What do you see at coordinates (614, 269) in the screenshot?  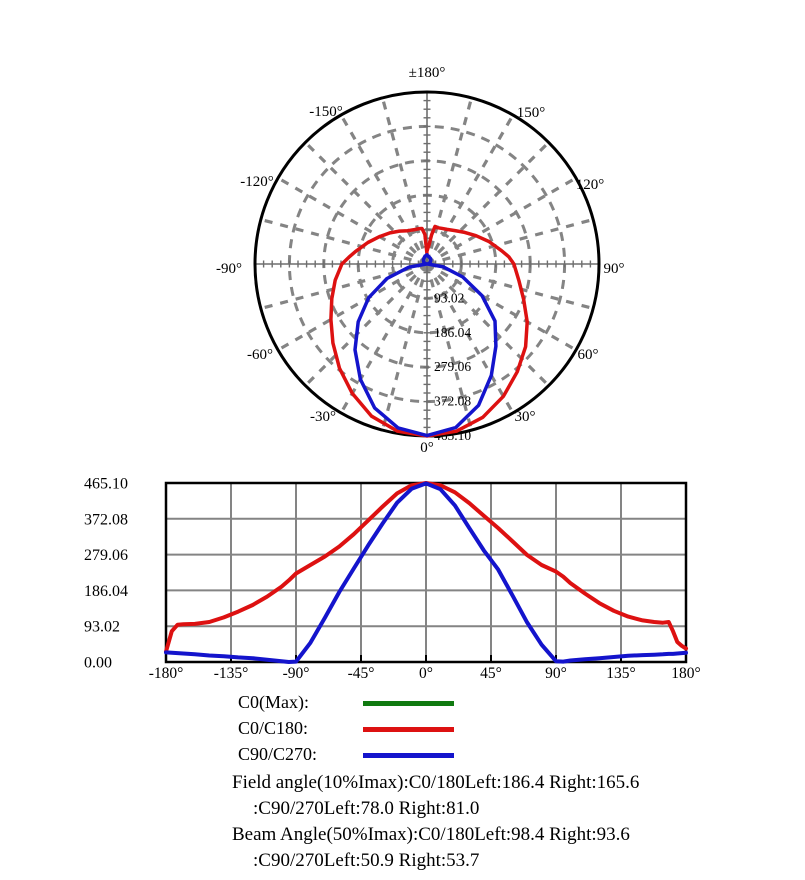 I see `polar-angle-label: 90°` at bounding box center [614, 269].